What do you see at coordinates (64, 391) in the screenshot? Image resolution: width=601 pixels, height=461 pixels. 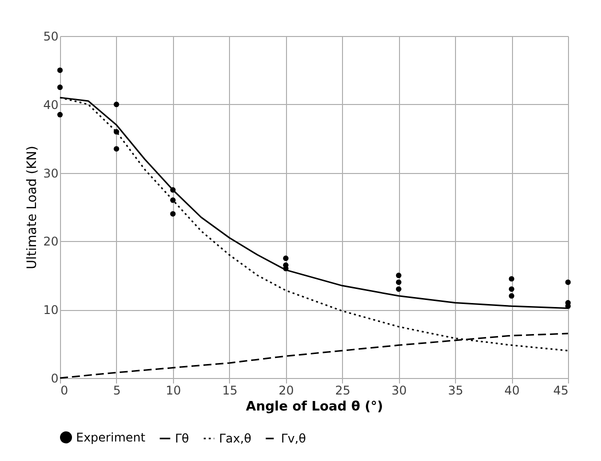 I see `x-tick-label: 0` at bounding box center [64, 391].